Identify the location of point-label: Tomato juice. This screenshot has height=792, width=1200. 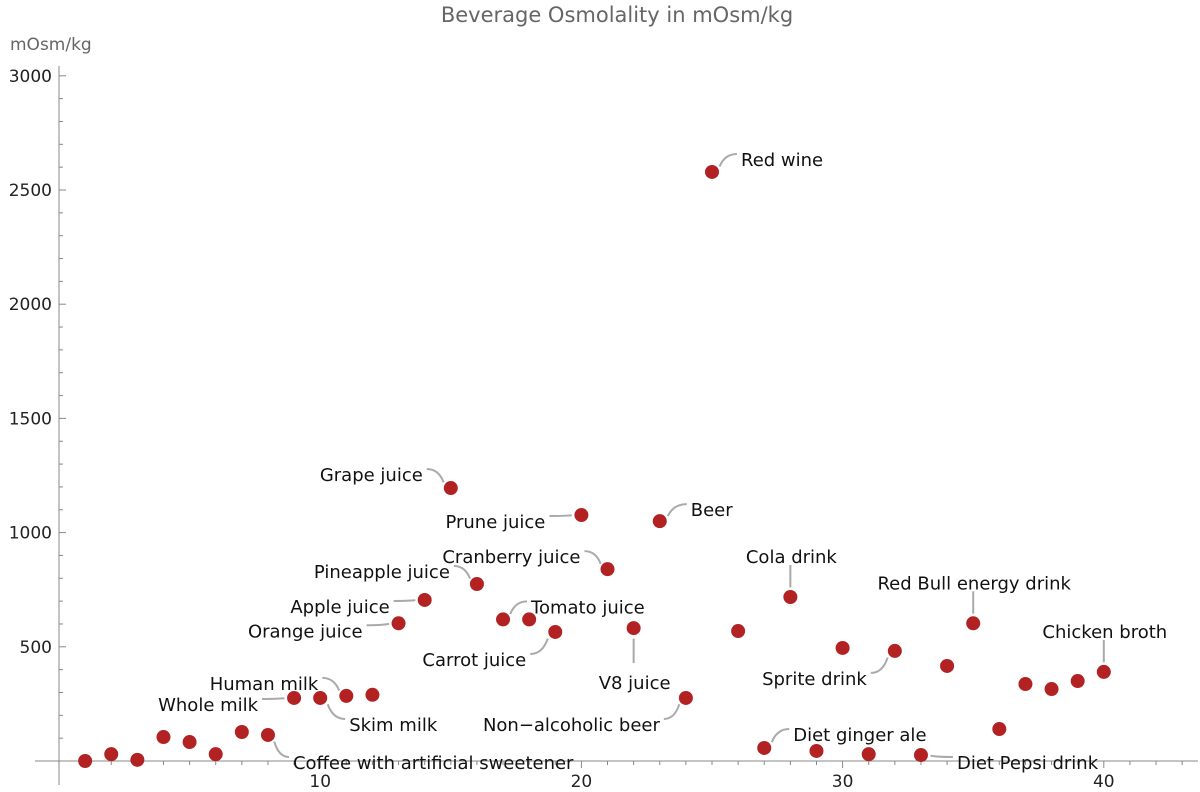
(587, 607).